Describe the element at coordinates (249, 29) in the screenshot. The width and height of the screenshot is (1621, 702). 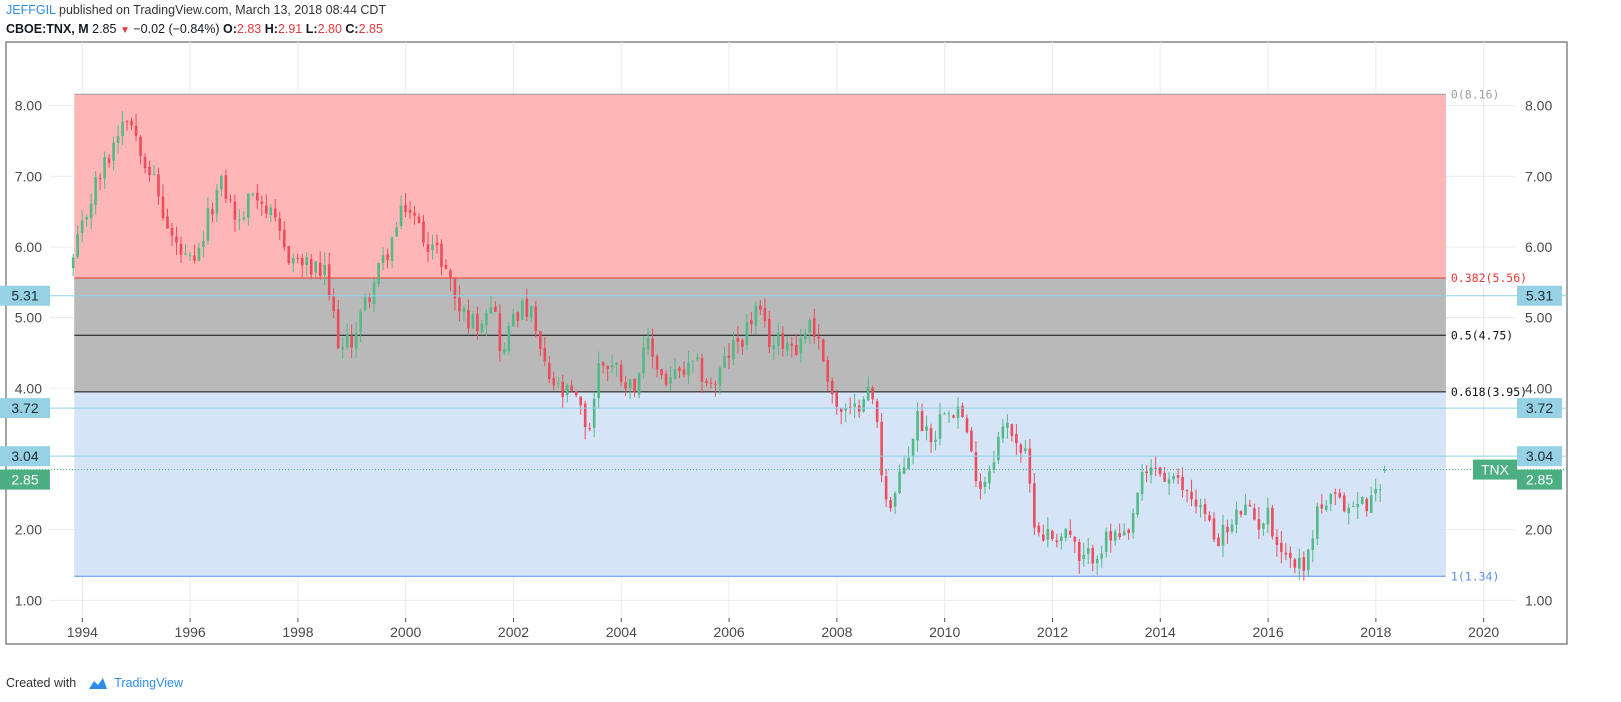
I see `open-value: 2.83` at that location.